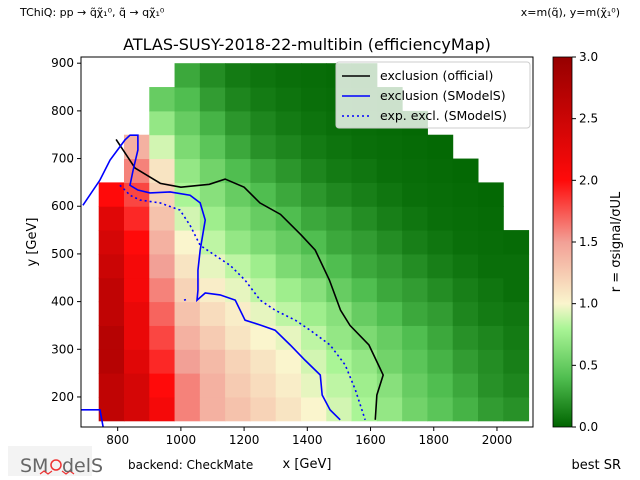 The width and height of the screenshot is (640, 480). What do you see at coordinates (443, 115) in the screenshot?
I see `legend-entry: exp. excl. (SModelS)` at bounding box center [443, 115].